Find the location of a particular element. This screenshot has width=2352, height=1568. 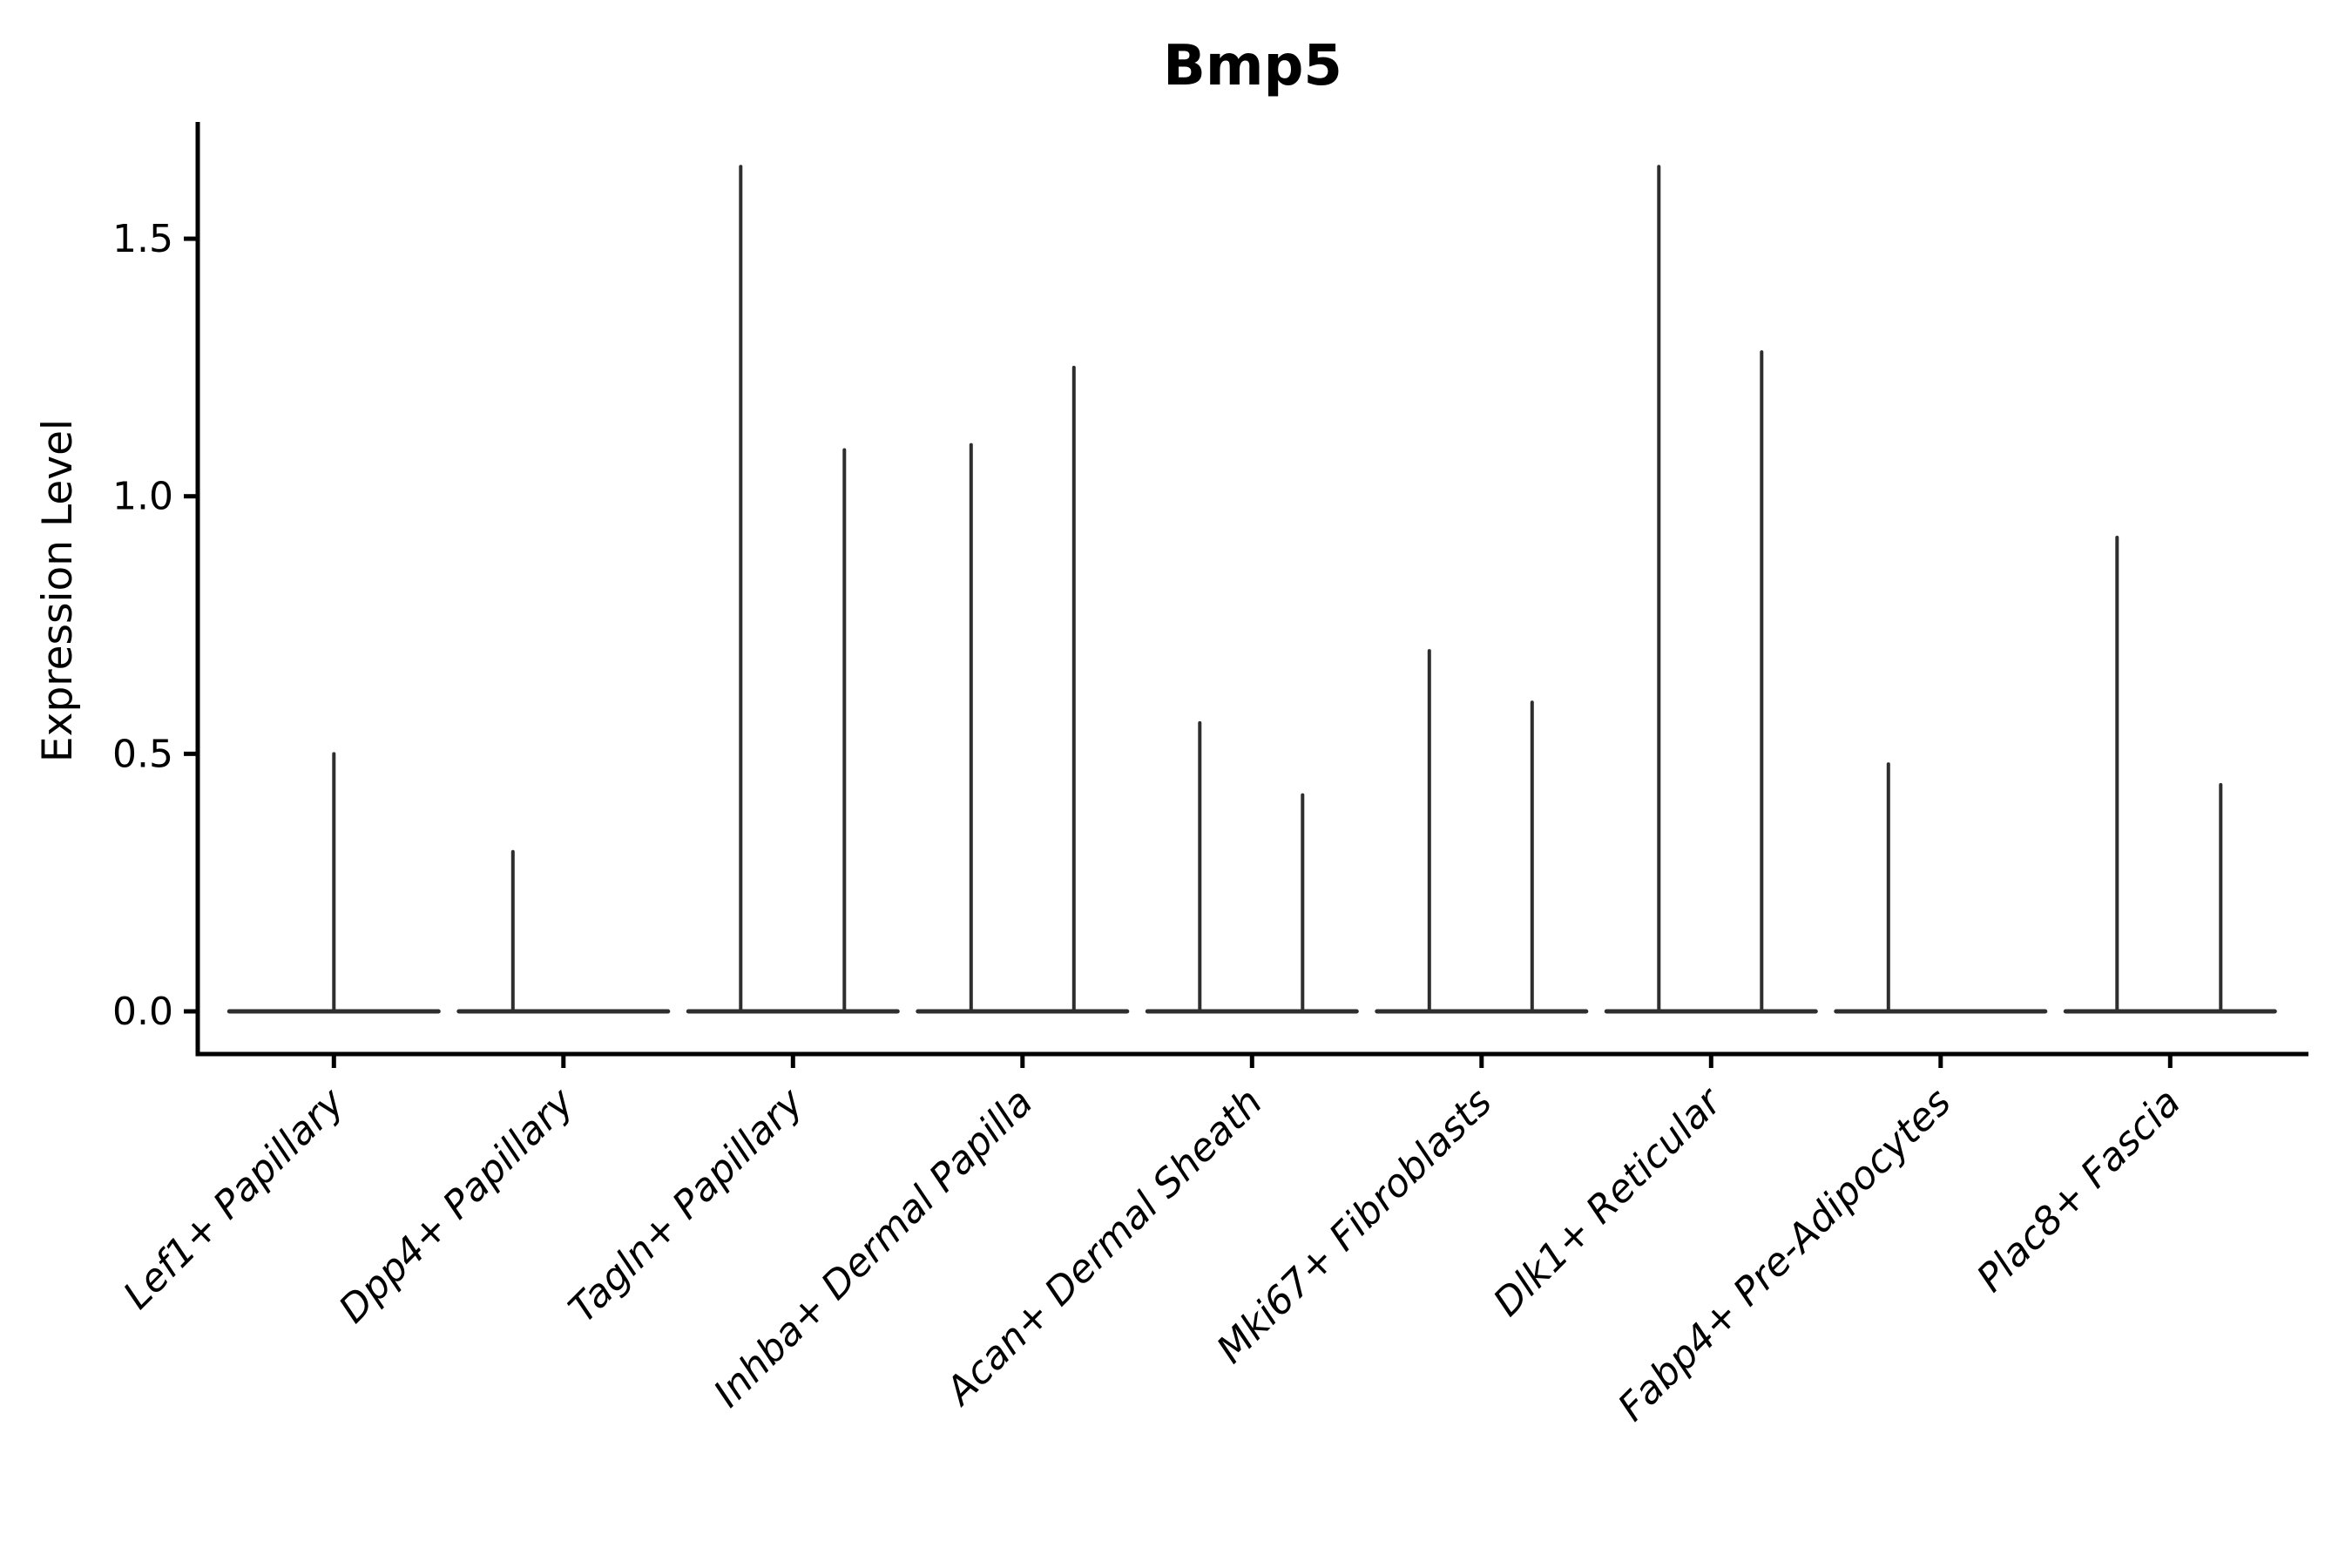

y-tick-label: 0.5 is located at coordinates (142, 754).